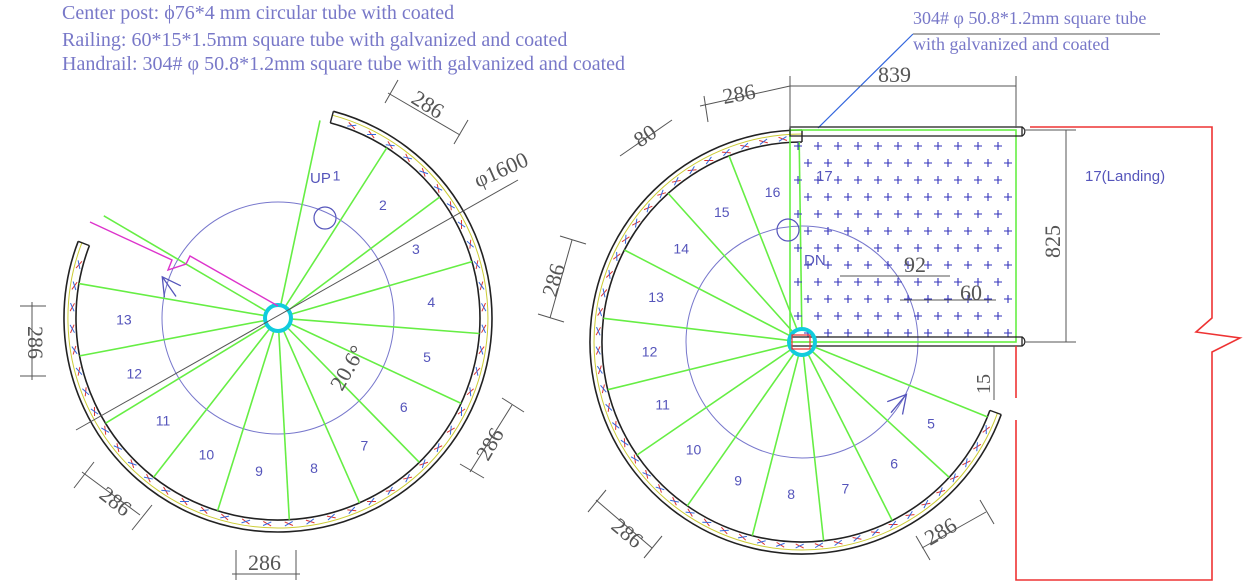  What do you see at coordinates (931, 424) in the screenshot?
I see `right-step-number: 5` at bounding box center [931, 424].